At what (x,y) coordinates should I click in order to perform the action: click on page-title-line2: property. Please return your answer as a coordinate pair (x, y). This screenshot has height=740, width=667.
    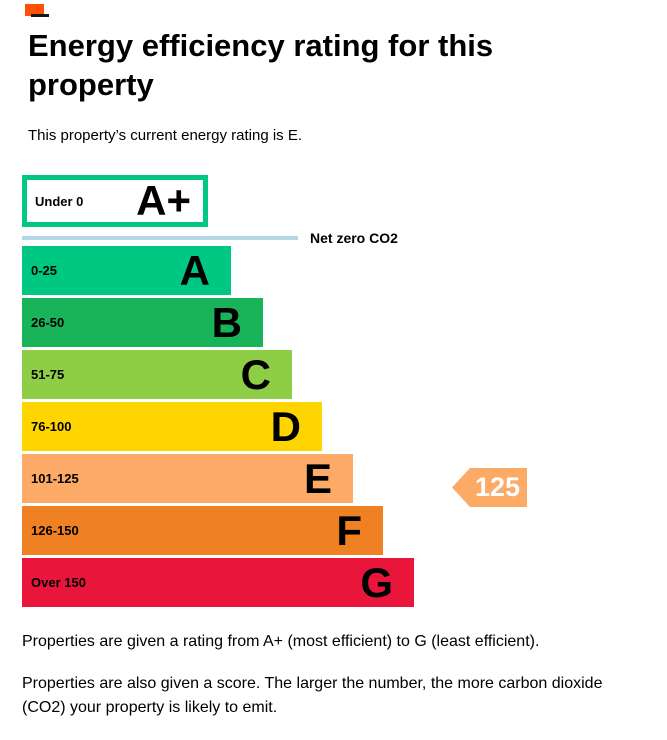
    Looking at the image, I should click on (91, 84).